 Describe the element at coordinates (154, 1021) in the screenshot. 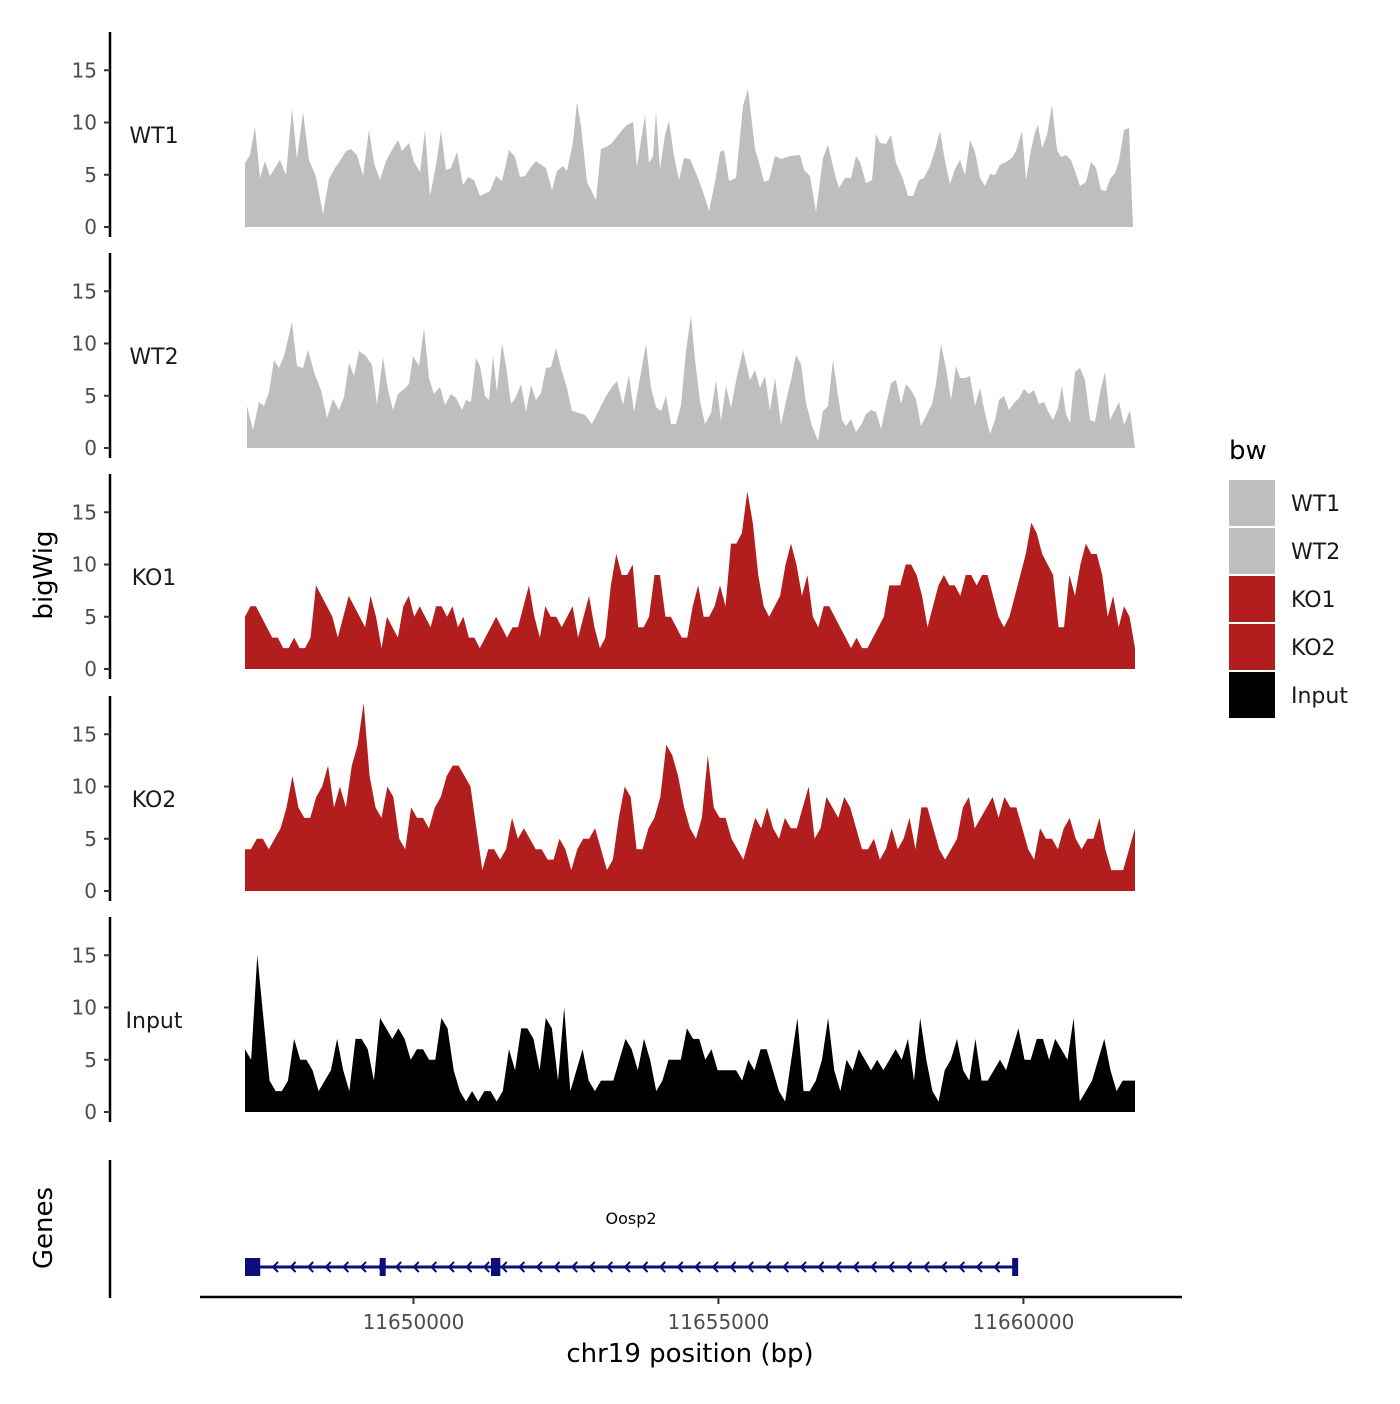

I see `track-label: Input` at that location.